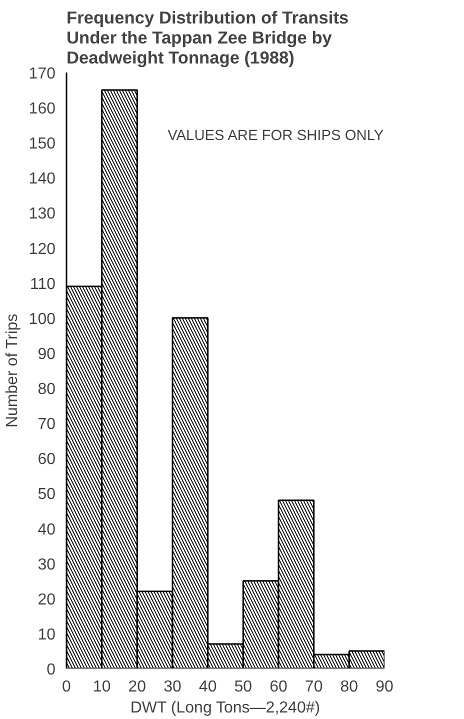 The image size is (464, 719). I want to click on x-axis-title: DWT (Long Tons—2,240#), so click(225, 708).